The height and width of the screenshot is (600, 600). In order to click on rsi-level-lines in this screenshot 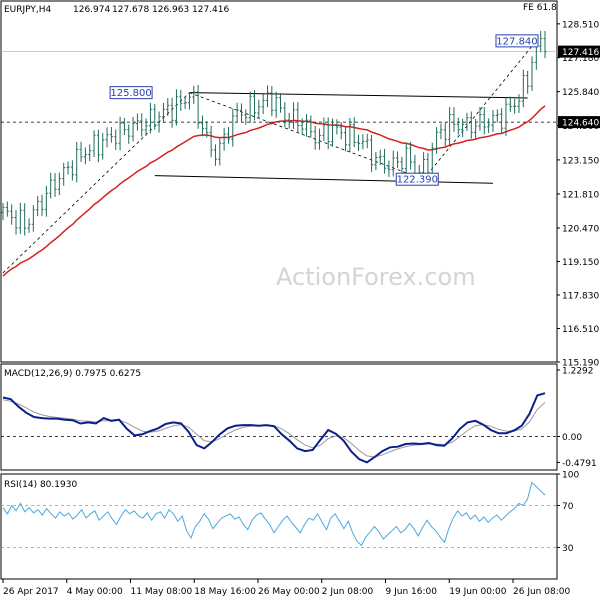, I will do `click(279, 526)`.